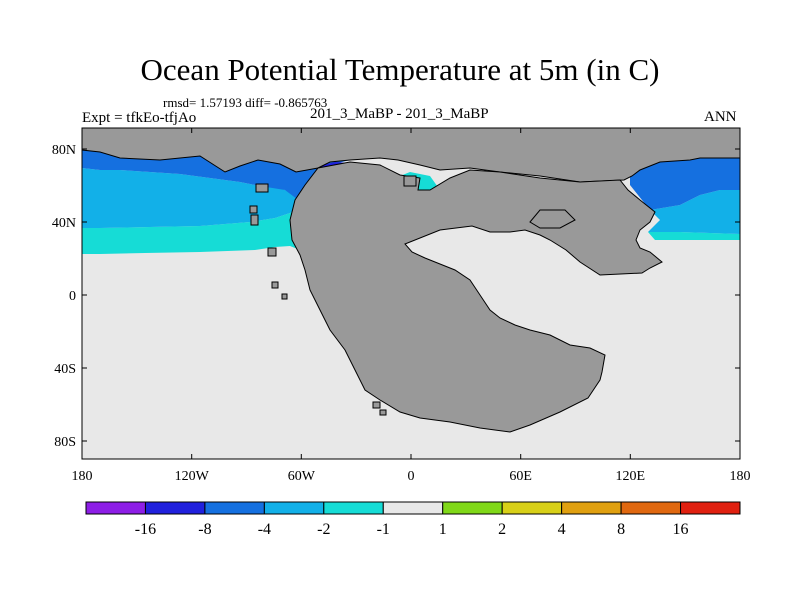 The image size is (800, 600). I want to click on colorbar-label: -16, so click(145, 529).